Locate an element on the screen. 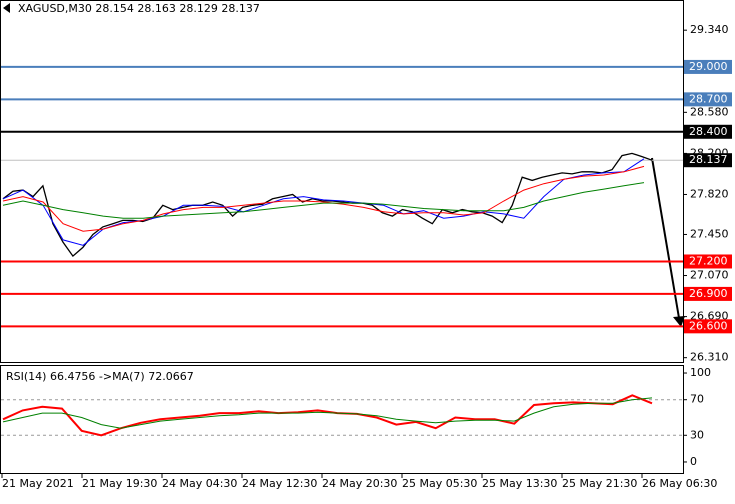 The image size is (735, 504). y-tick-label: 27.820 is located at coordinates (709, 193).